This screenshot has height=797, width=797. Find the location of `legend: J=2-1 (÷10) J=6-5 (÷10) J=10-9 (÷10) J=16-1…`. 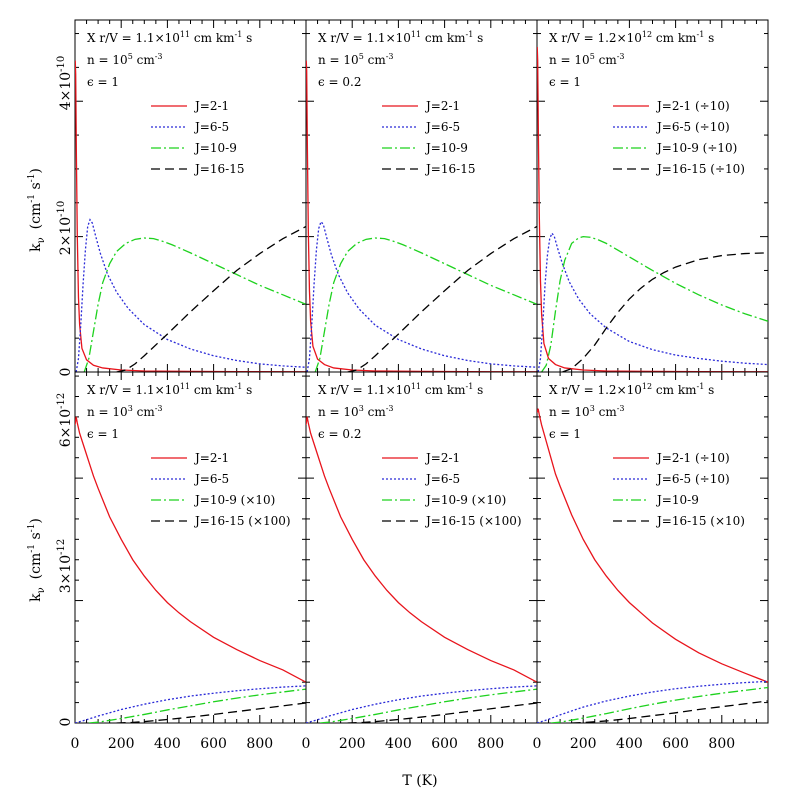

legend: J=2-1 (÷10) J=6-5 (÷10) J=10-9 (÷10) J=16-1… is located at coordinates (679, 137).